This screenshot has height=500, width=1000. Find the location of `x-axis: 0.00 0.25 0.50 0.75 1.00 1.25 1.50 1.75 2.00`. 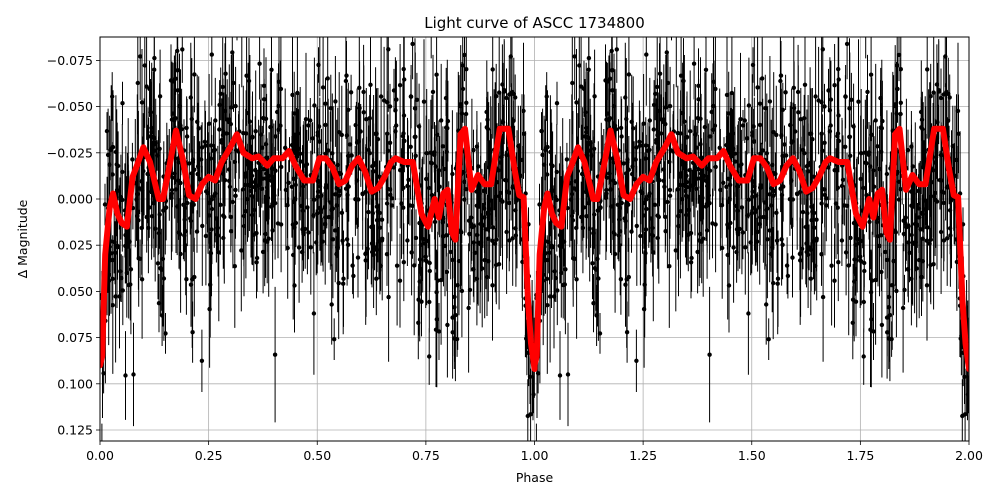

x-axis: 0.00 0.25 0.50 0.75 1.00 1.25 1.50 1.75 2.00 is located at coordinates (534, 452).